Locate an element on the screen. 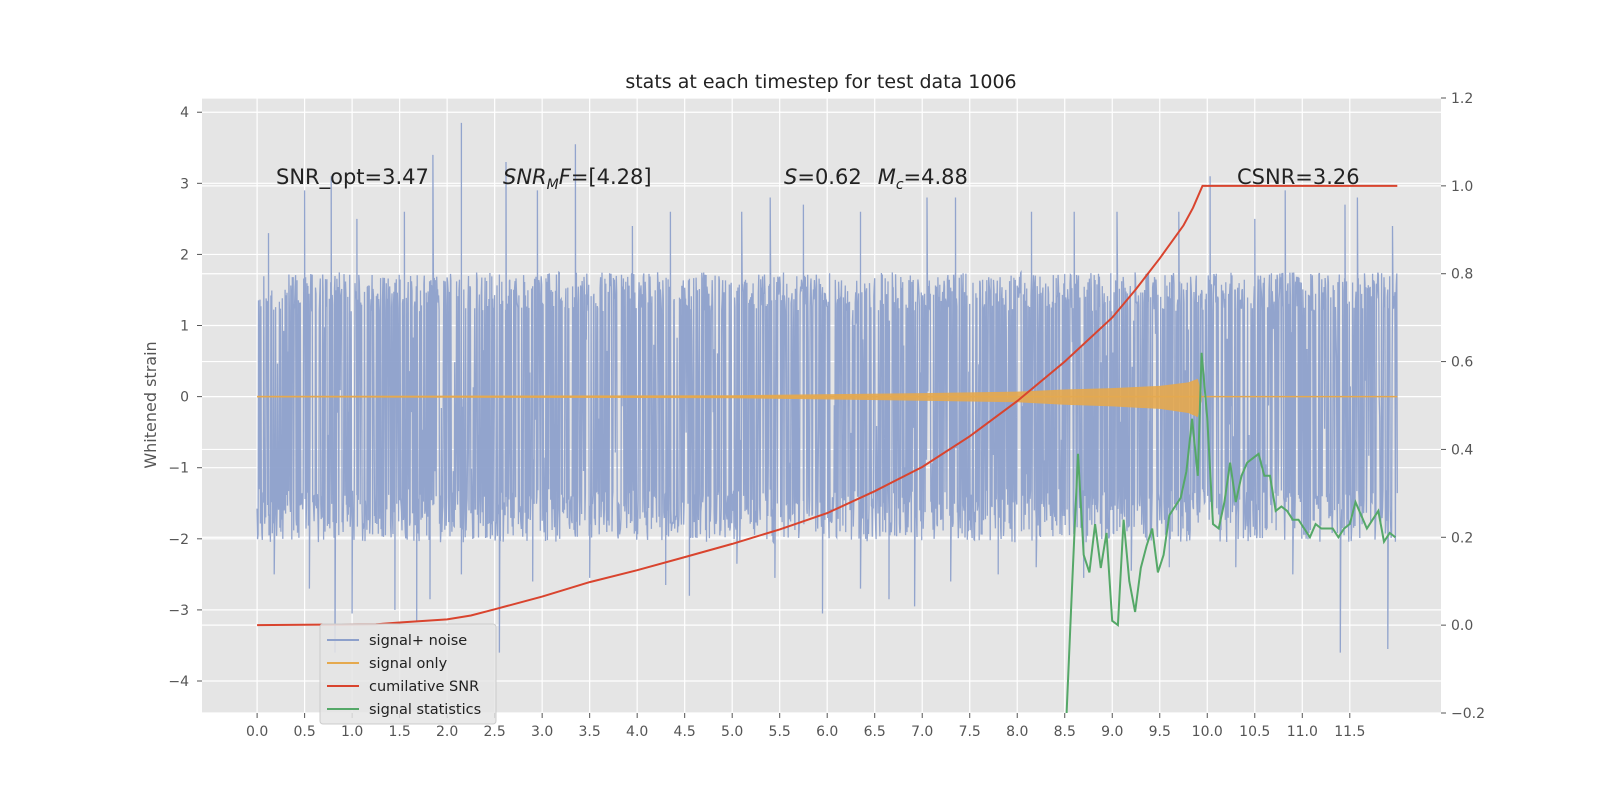  legend-box is located at coordinates (408, 674).